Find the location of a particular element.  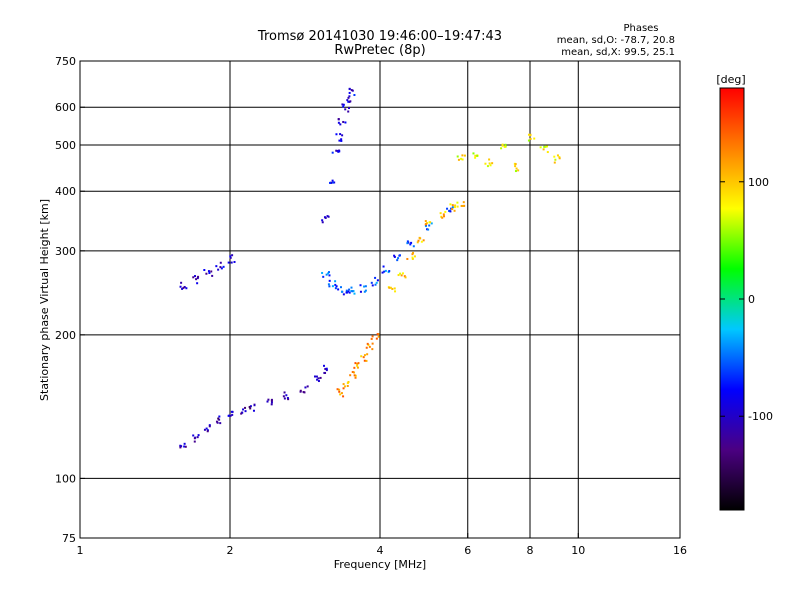

colorbar-tick-label: 0 is located at coordinates (751, 299).